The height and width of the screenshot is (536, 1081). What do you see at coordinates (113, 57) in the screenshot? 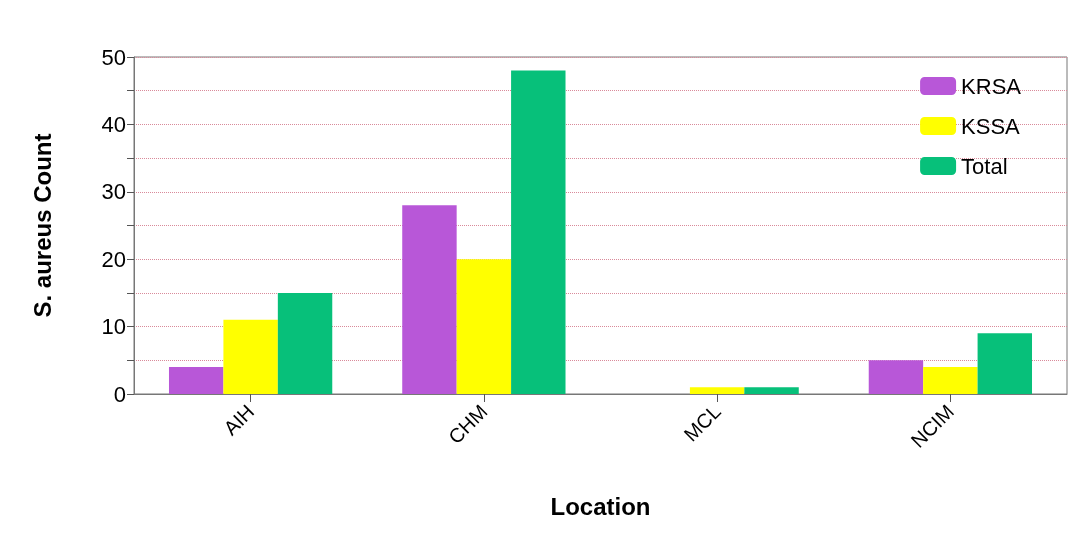
I see `y-tick-label: 50` at bounding box center [113, 57].